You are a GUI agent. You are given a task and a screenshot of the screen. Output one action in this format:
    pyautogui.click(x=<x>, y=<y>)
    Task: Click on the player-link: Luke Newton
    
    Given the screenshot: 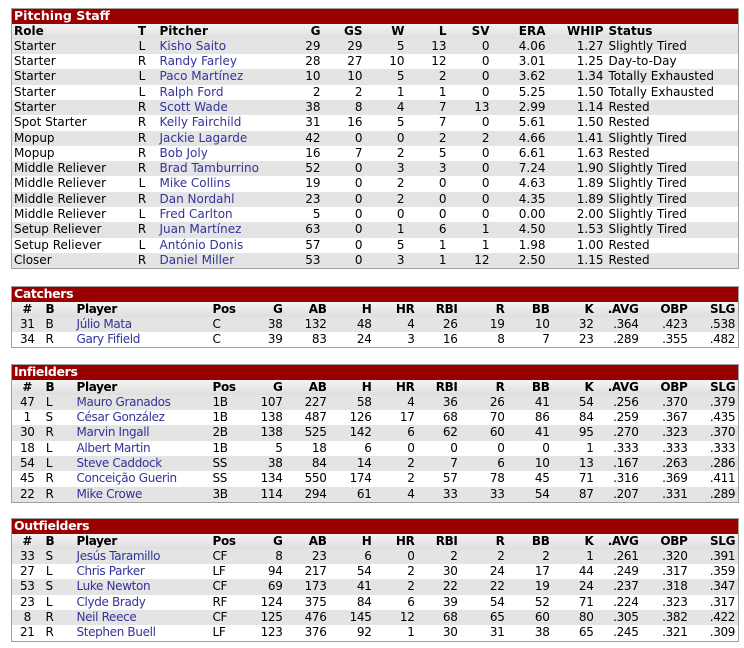 What is the action you would take?
    pyautogui.click(x=113, y=586)
    